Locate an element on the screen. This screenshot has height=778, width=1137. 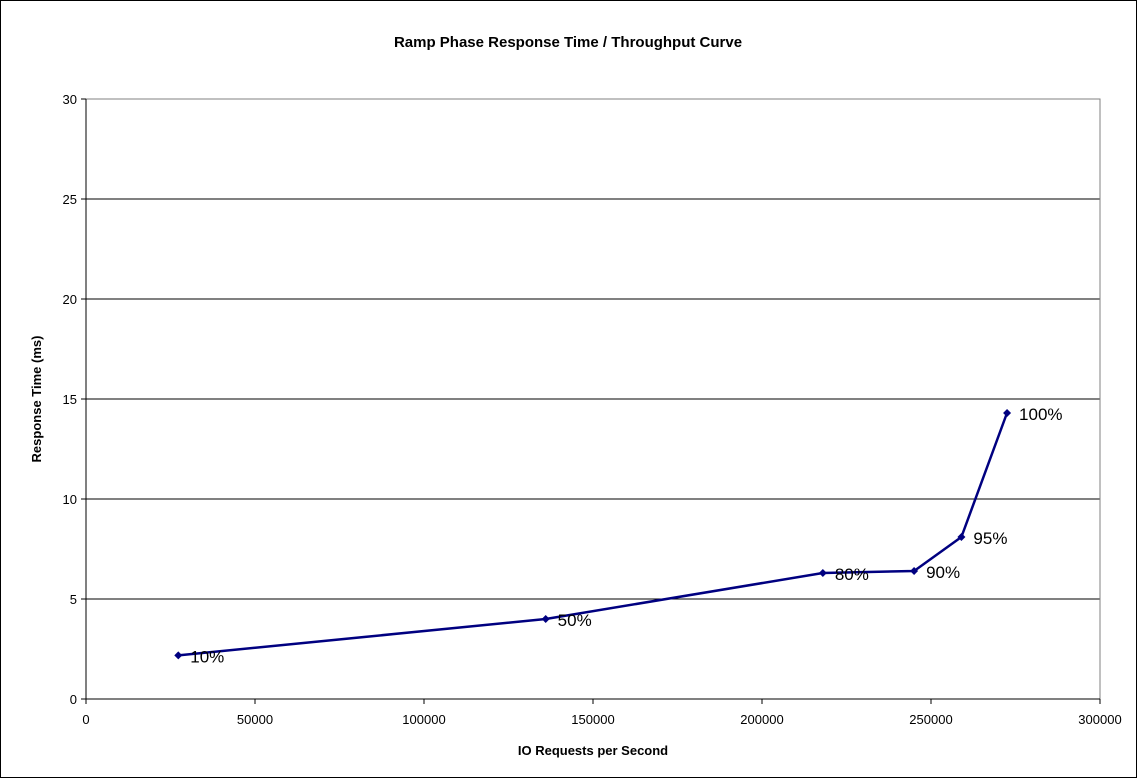
x-tick-label: 50000 is located at coordinates (255, 719).